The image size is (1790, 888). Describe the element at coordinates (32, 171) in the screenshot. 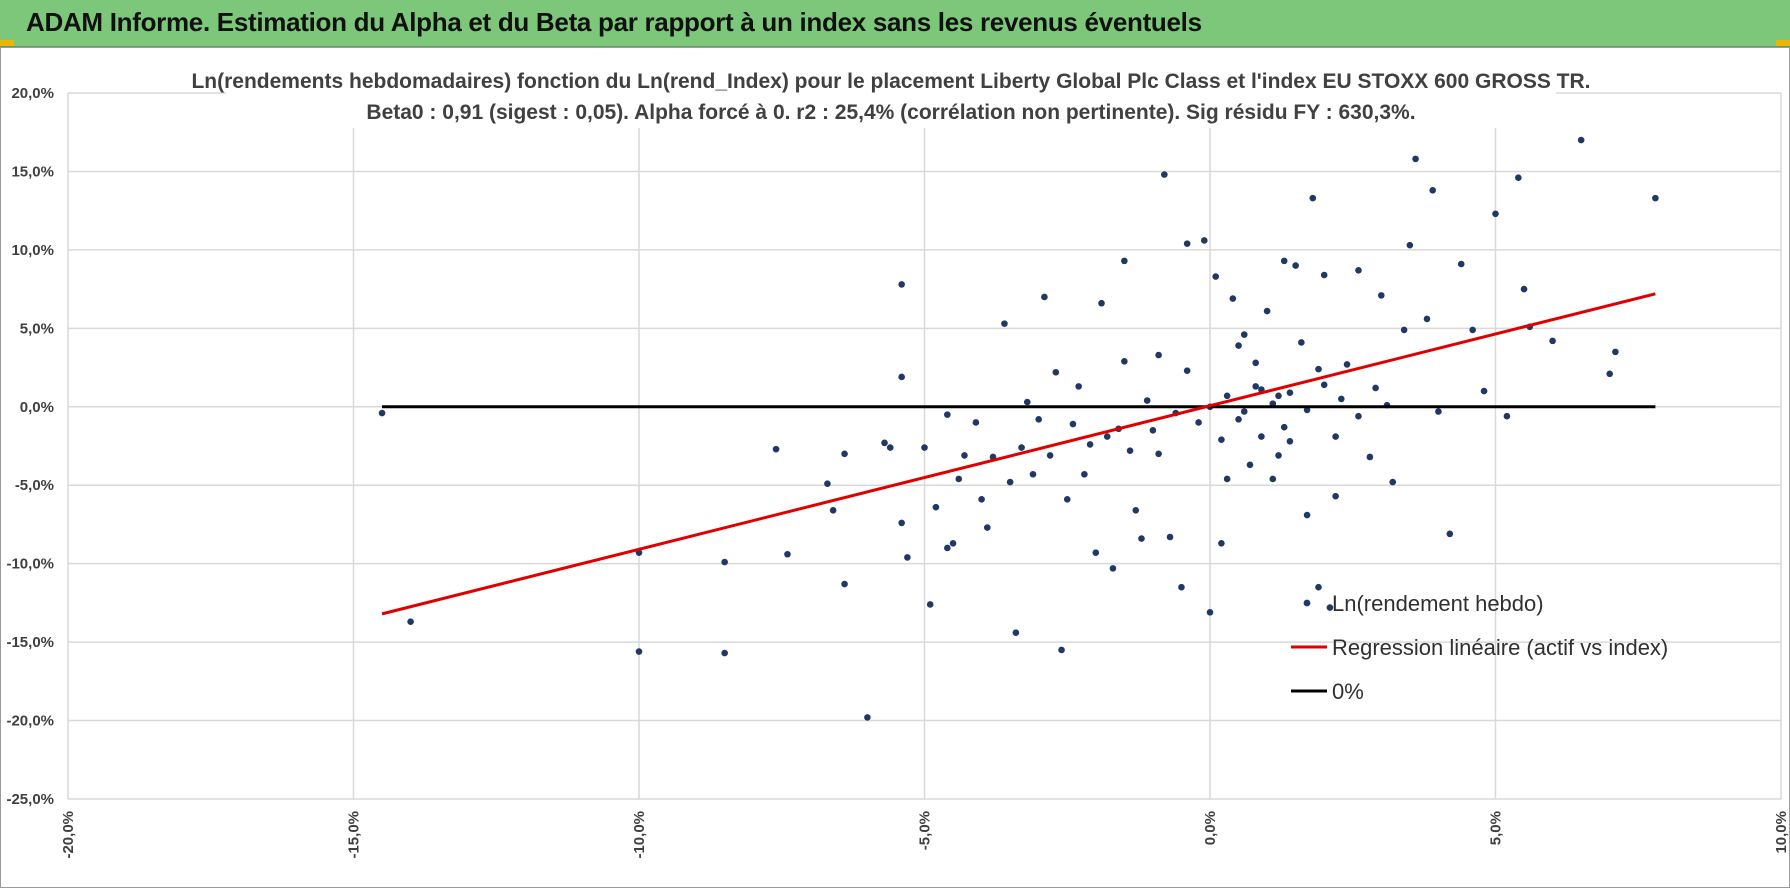

I see `y-tick-label: 15,0%` at that location.